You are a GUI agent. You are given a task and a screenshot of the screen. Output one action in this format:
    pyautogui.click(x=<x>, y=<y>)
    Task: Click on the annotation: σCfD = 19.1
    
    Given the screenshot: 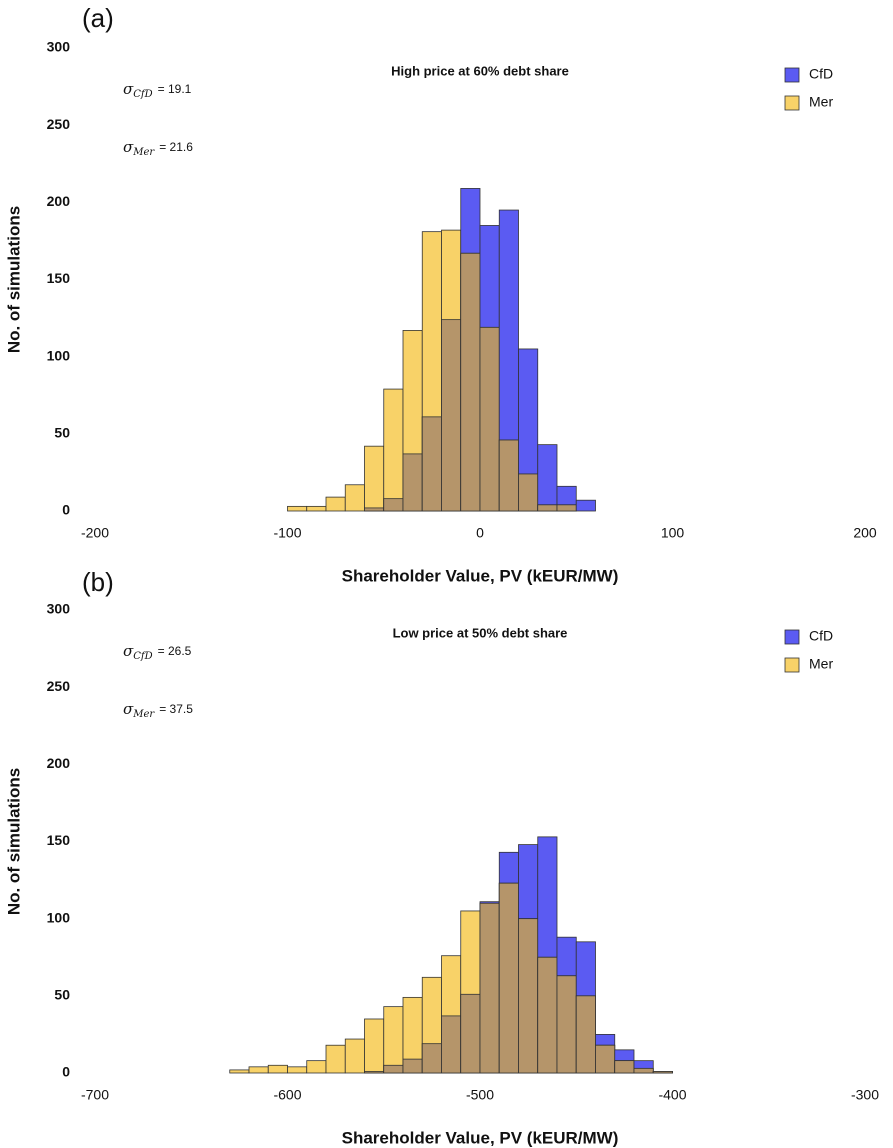 What is the action you would take?
    pyautogui.click(x=157, y=90)
    